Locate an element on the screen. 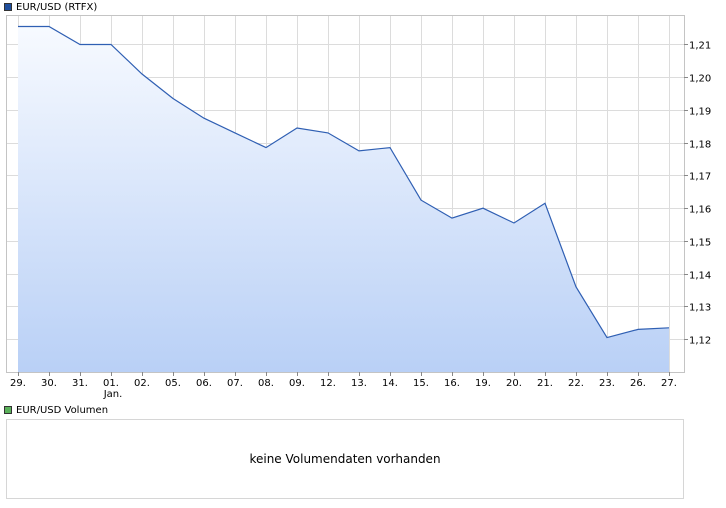 This screenshot has width=726, height=508. x-tick-label: 09. is located at coordinates (297, 383).